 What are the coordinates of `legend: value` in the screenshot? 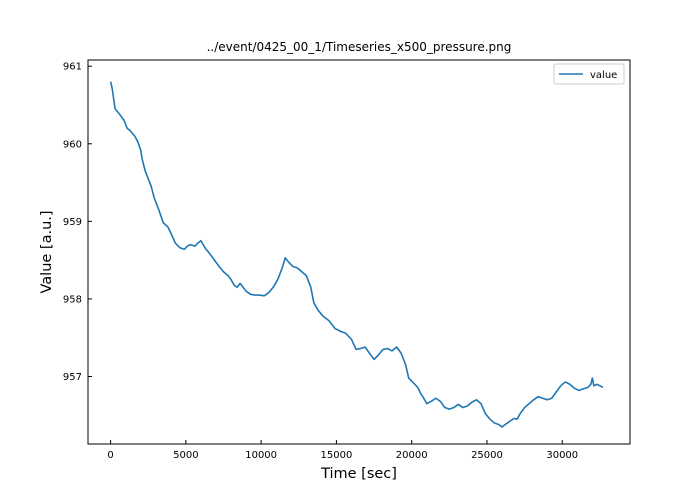 It's located at (589, 74).